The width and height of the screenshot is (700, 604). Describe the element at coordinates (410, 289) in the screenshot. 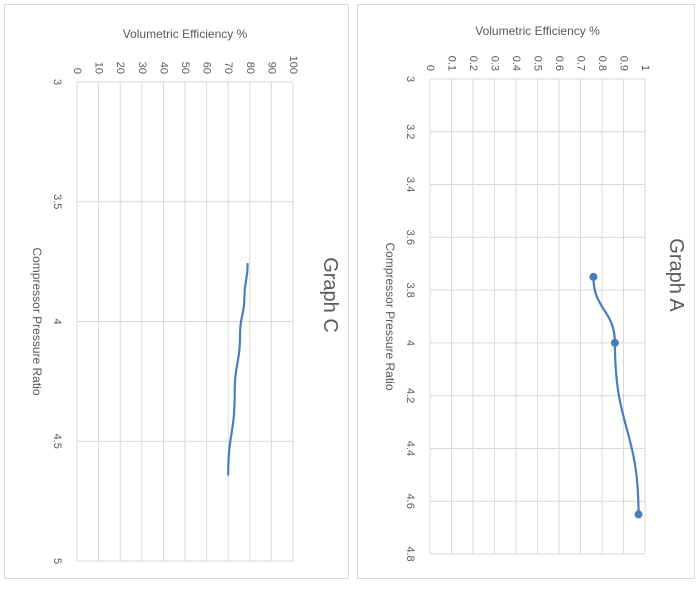

I see `x-tick-label: 3.8` at that location.